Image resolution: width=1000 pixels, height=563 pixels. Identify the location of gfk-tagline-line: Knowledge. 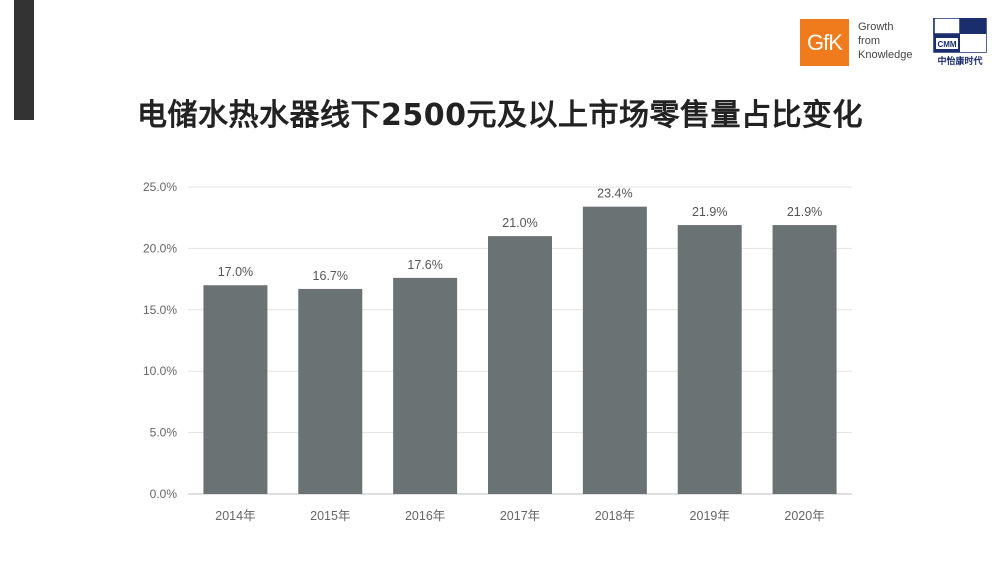
(885, 55).